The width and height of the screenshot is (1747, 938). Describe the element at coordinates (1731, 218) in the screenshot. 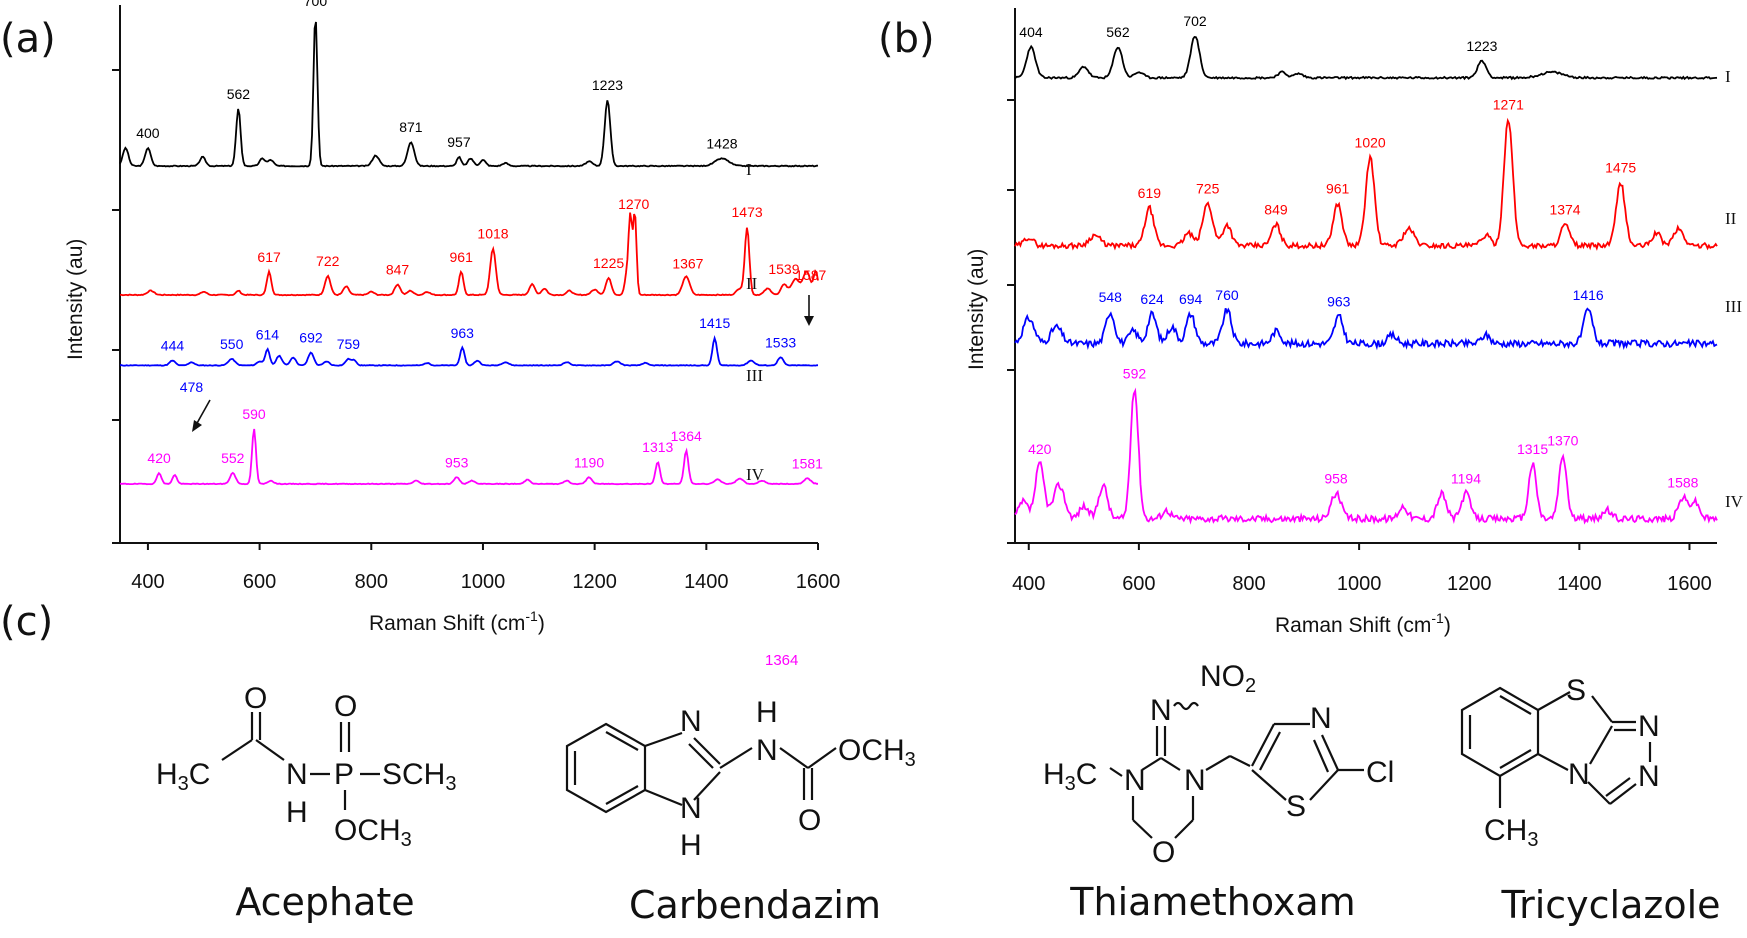

I see `series-id-II: II` at that location.